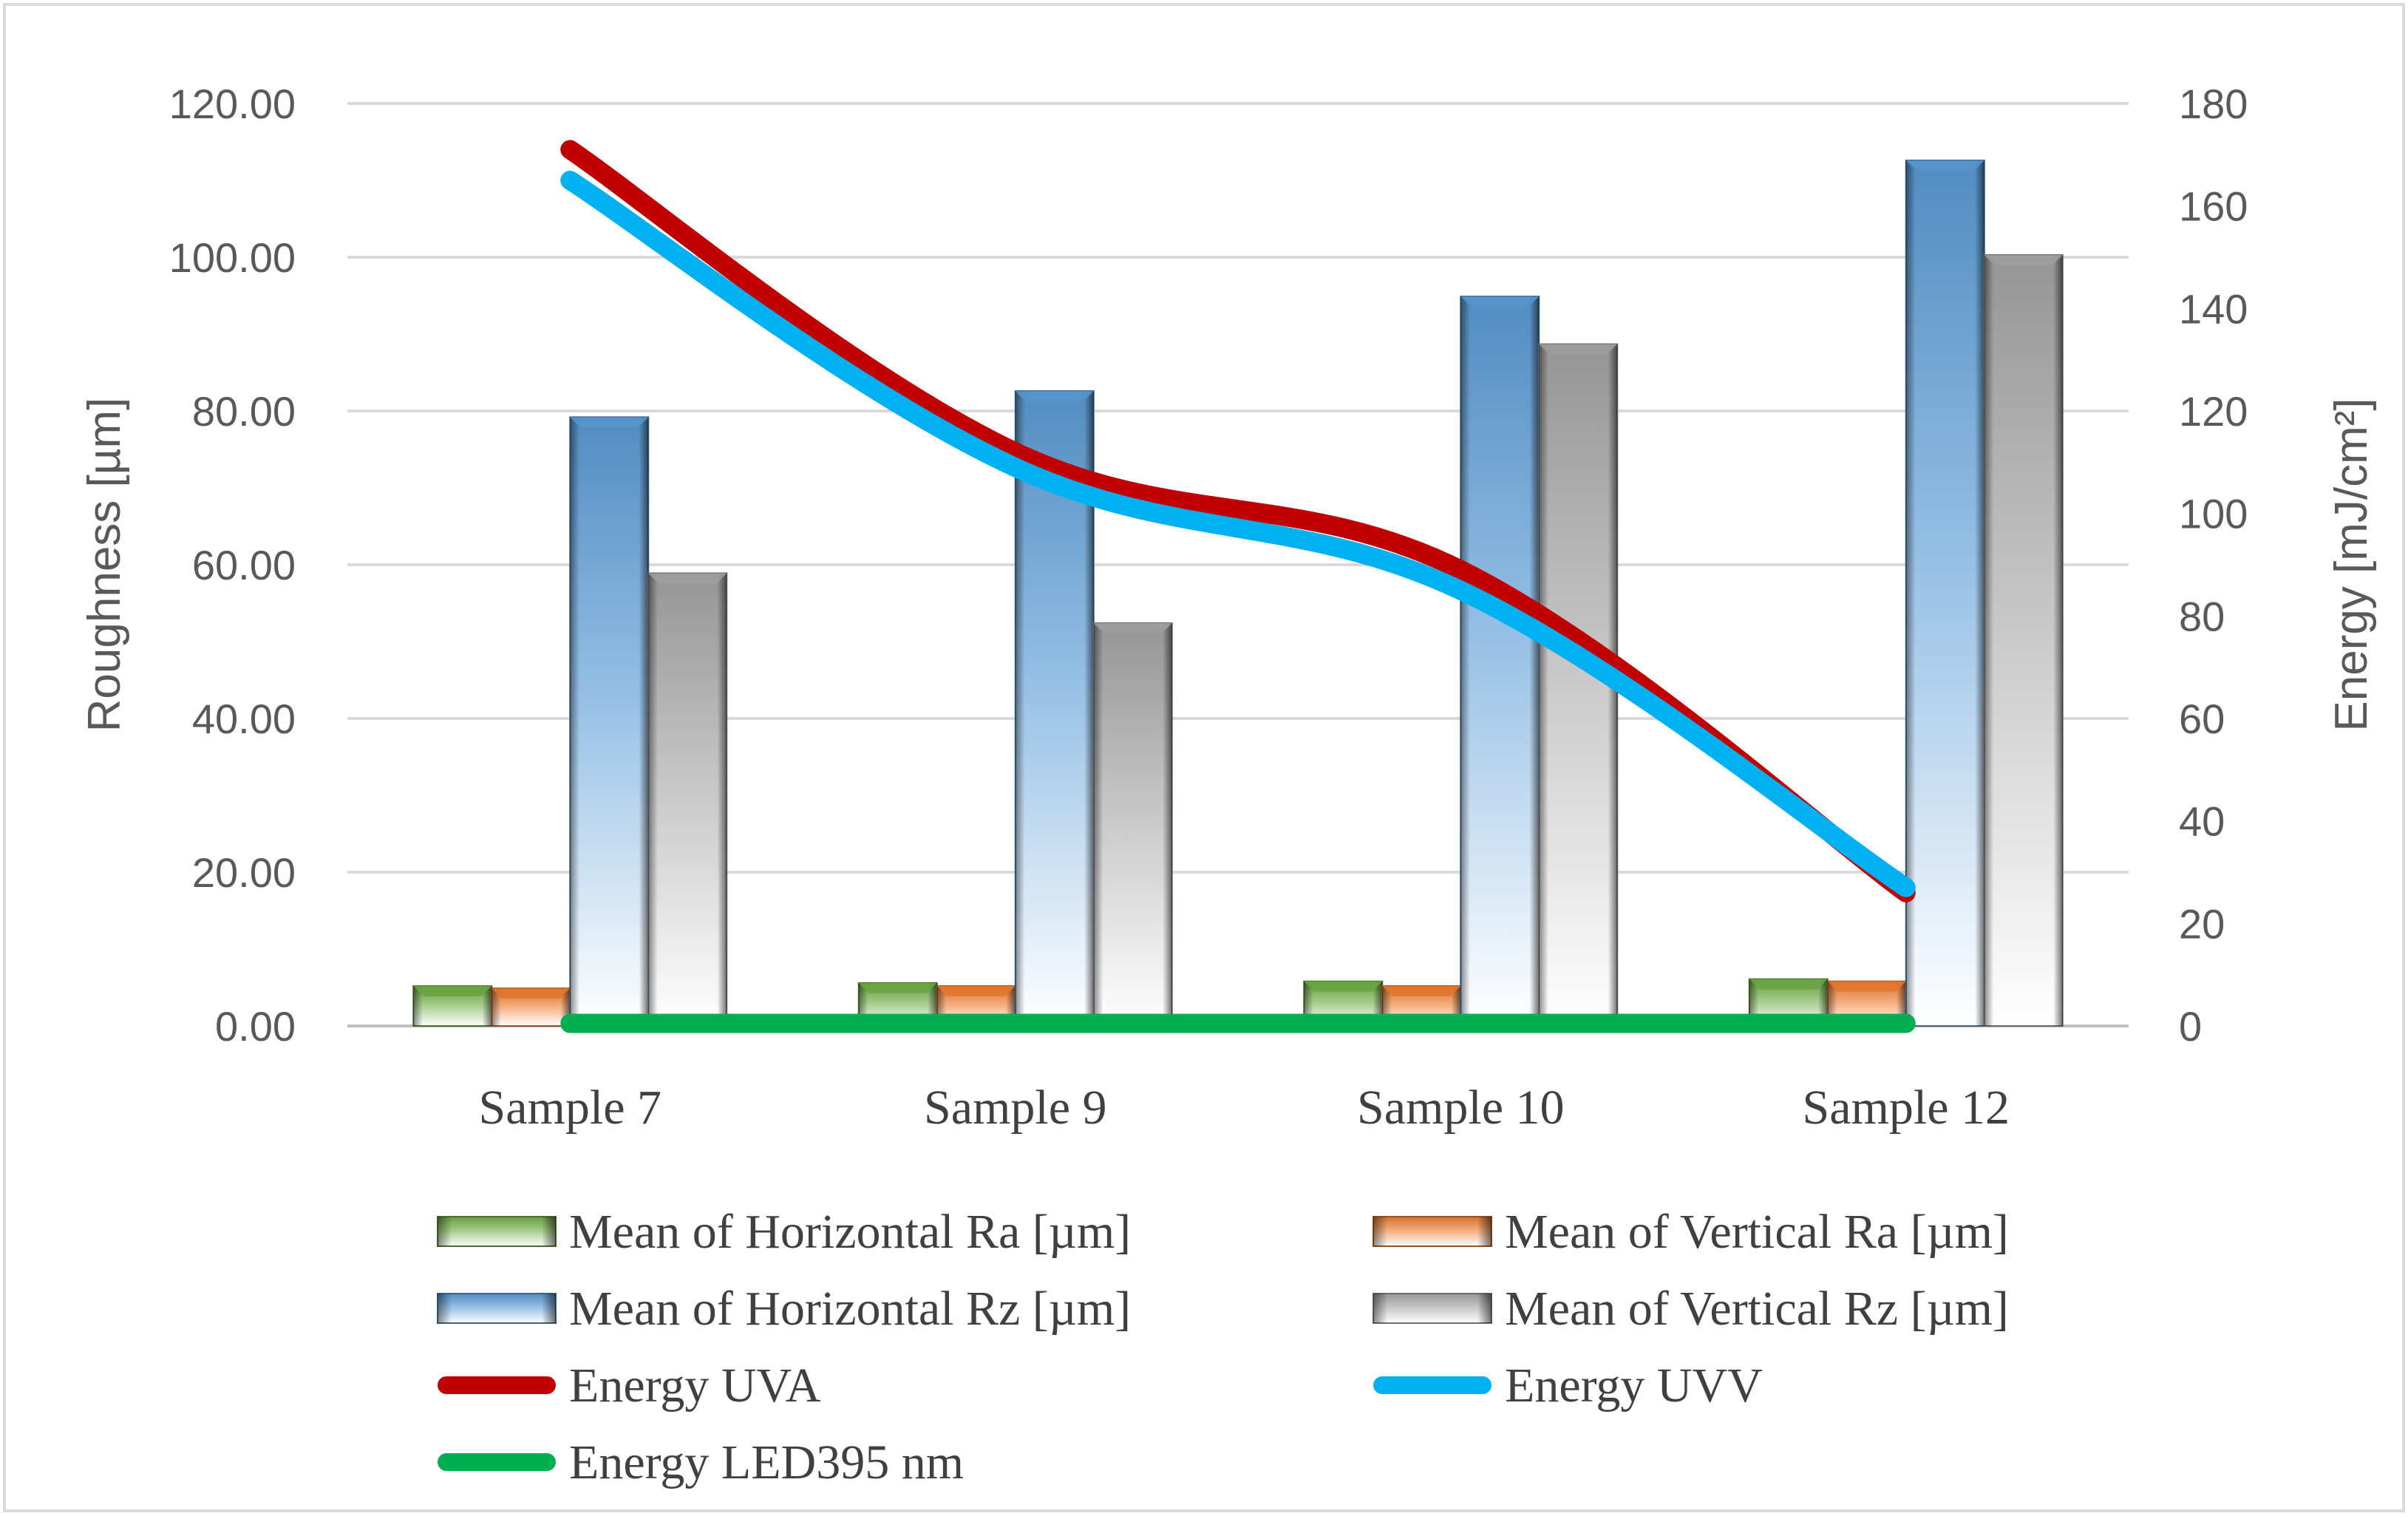  Describe the element at coordinates (2213, 514) in the screenshot. I see `y2-tick-label: 100` at that location.